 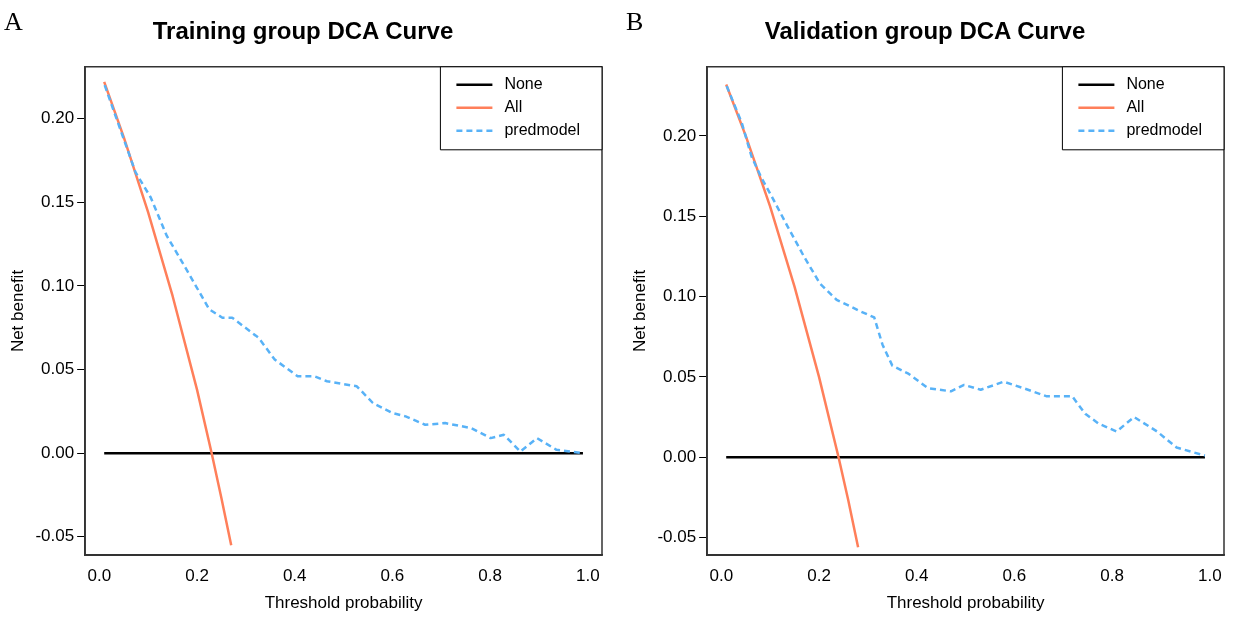 I want to click on chart-title: Training group DCA Curve, so click(x=303, y=31).